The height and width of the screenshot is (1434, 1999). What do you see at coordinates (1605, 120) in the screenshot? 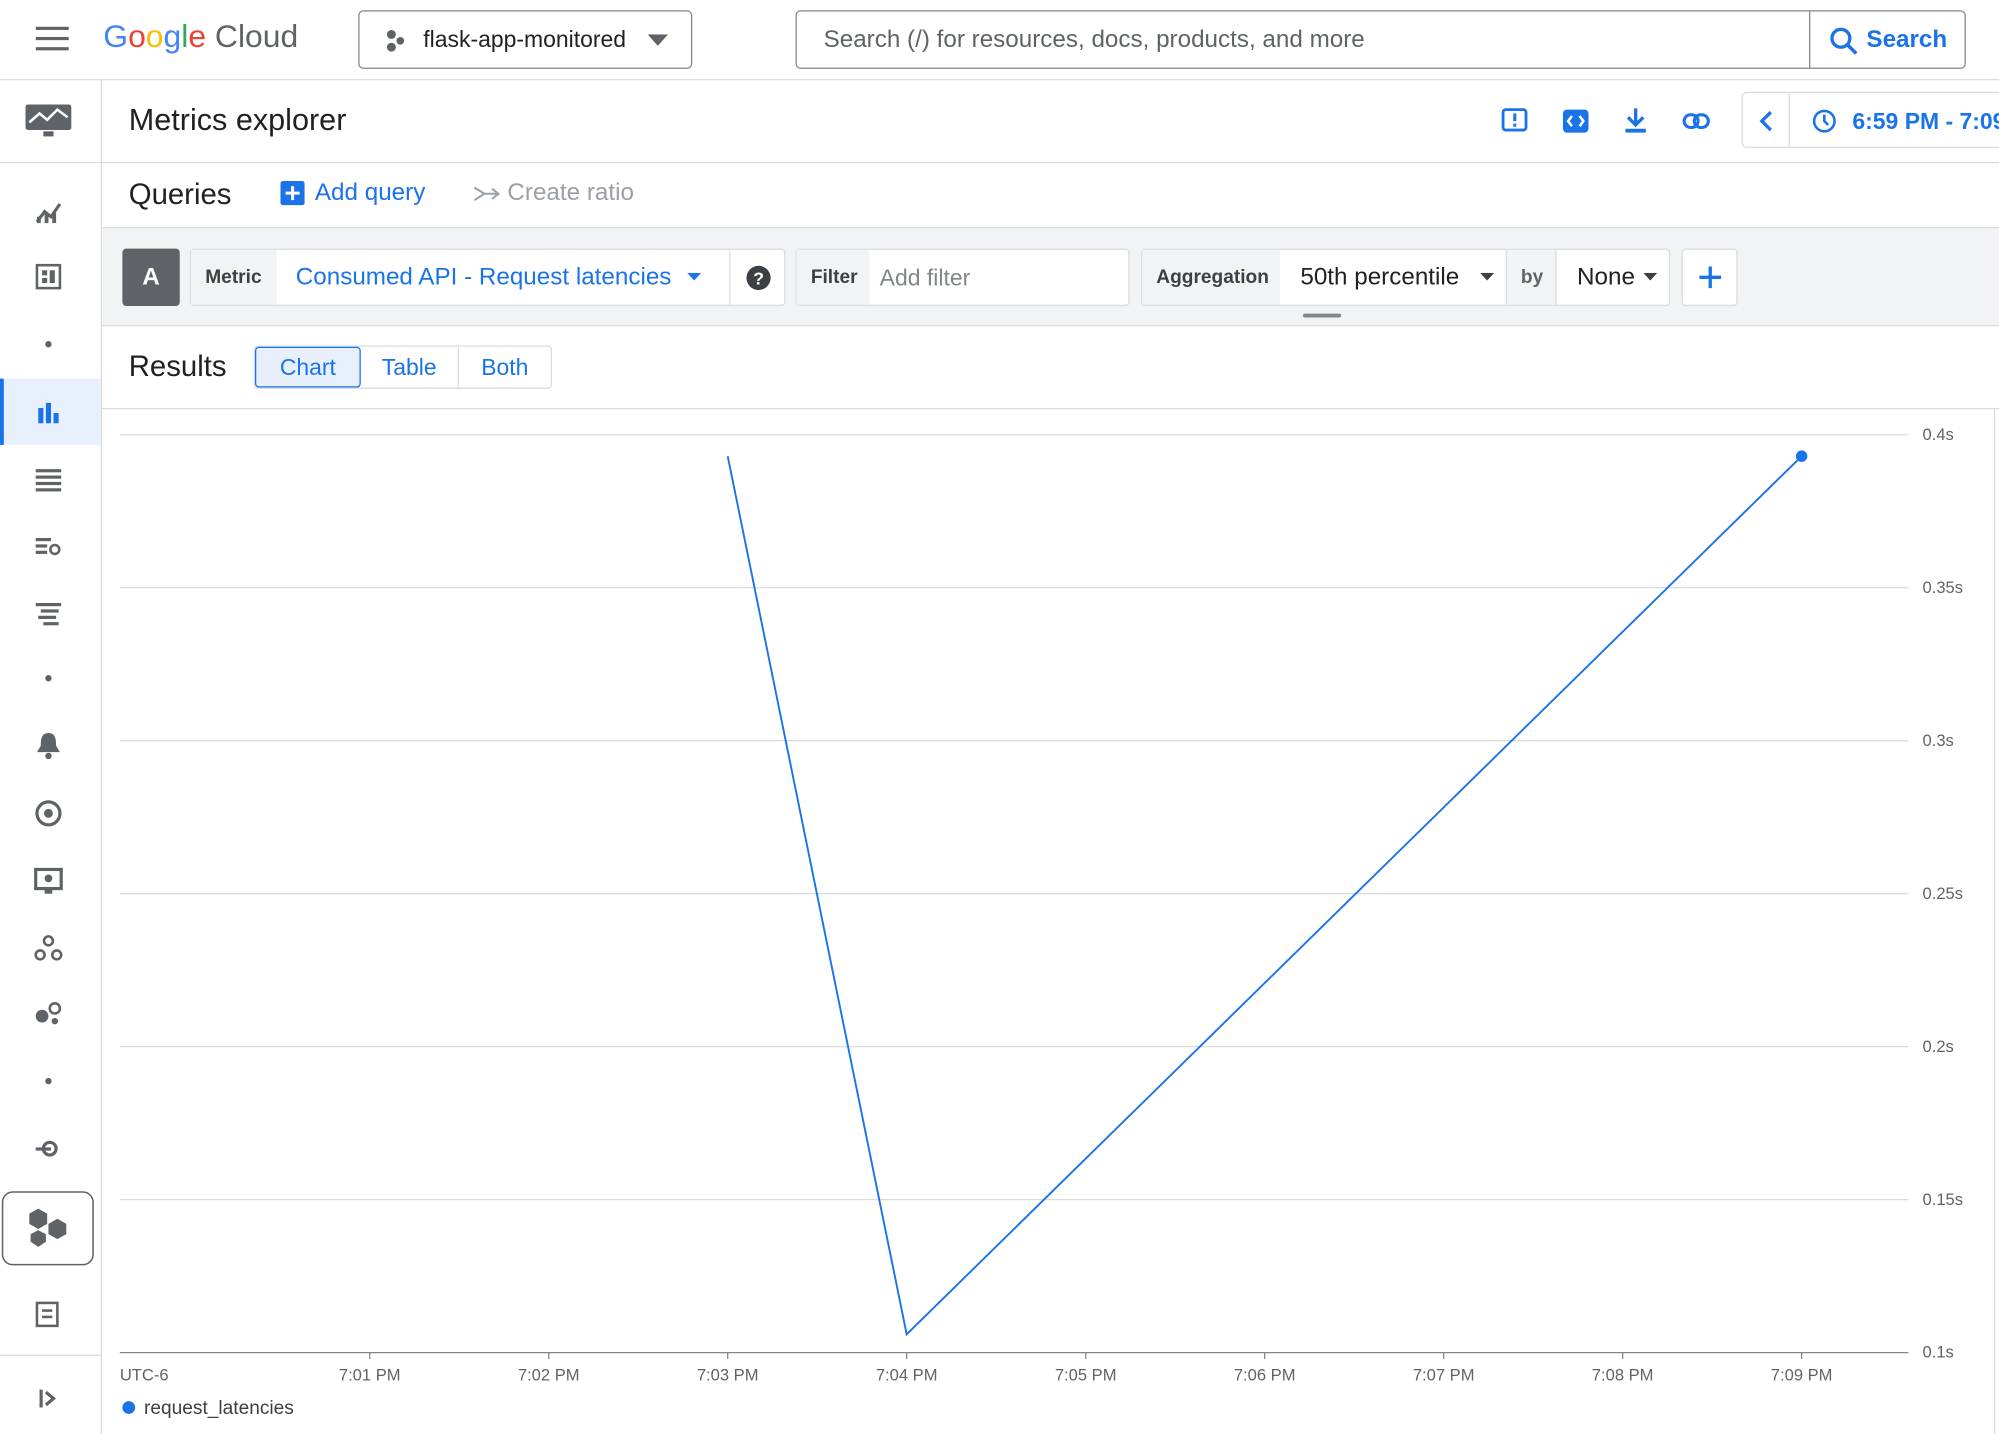
I see `toolbar-icons` at bounding box center [1605, 120].